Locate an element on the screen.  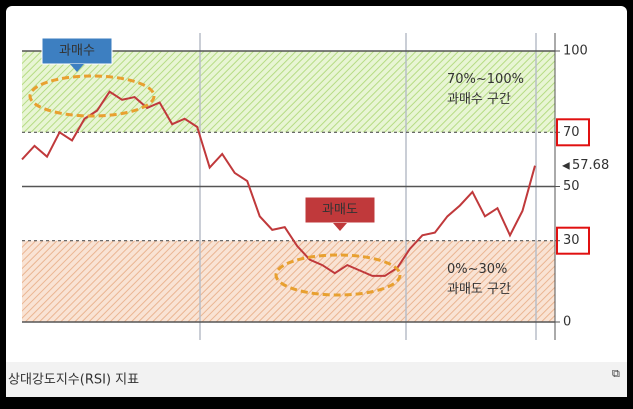
callout-label: 과매수 is located at coordinates (77, 51).